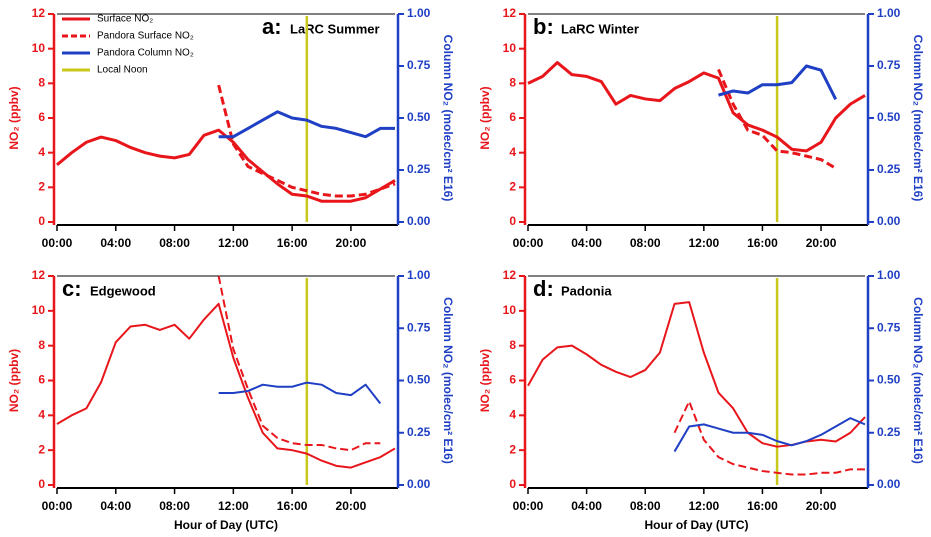  I want to click on legend-label: Surface NO₂, so click(125, 19).